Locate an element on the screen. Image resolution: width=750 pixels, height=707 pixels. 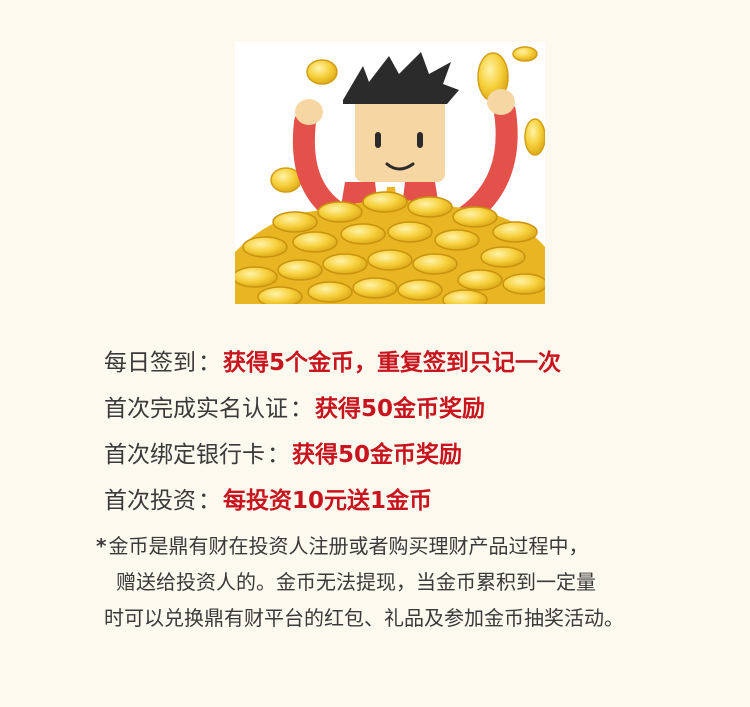
rule-daily-checkin: 每日签到 ： 获得5个金币，重复签到只记一次 is located at coordinates (414, 360).